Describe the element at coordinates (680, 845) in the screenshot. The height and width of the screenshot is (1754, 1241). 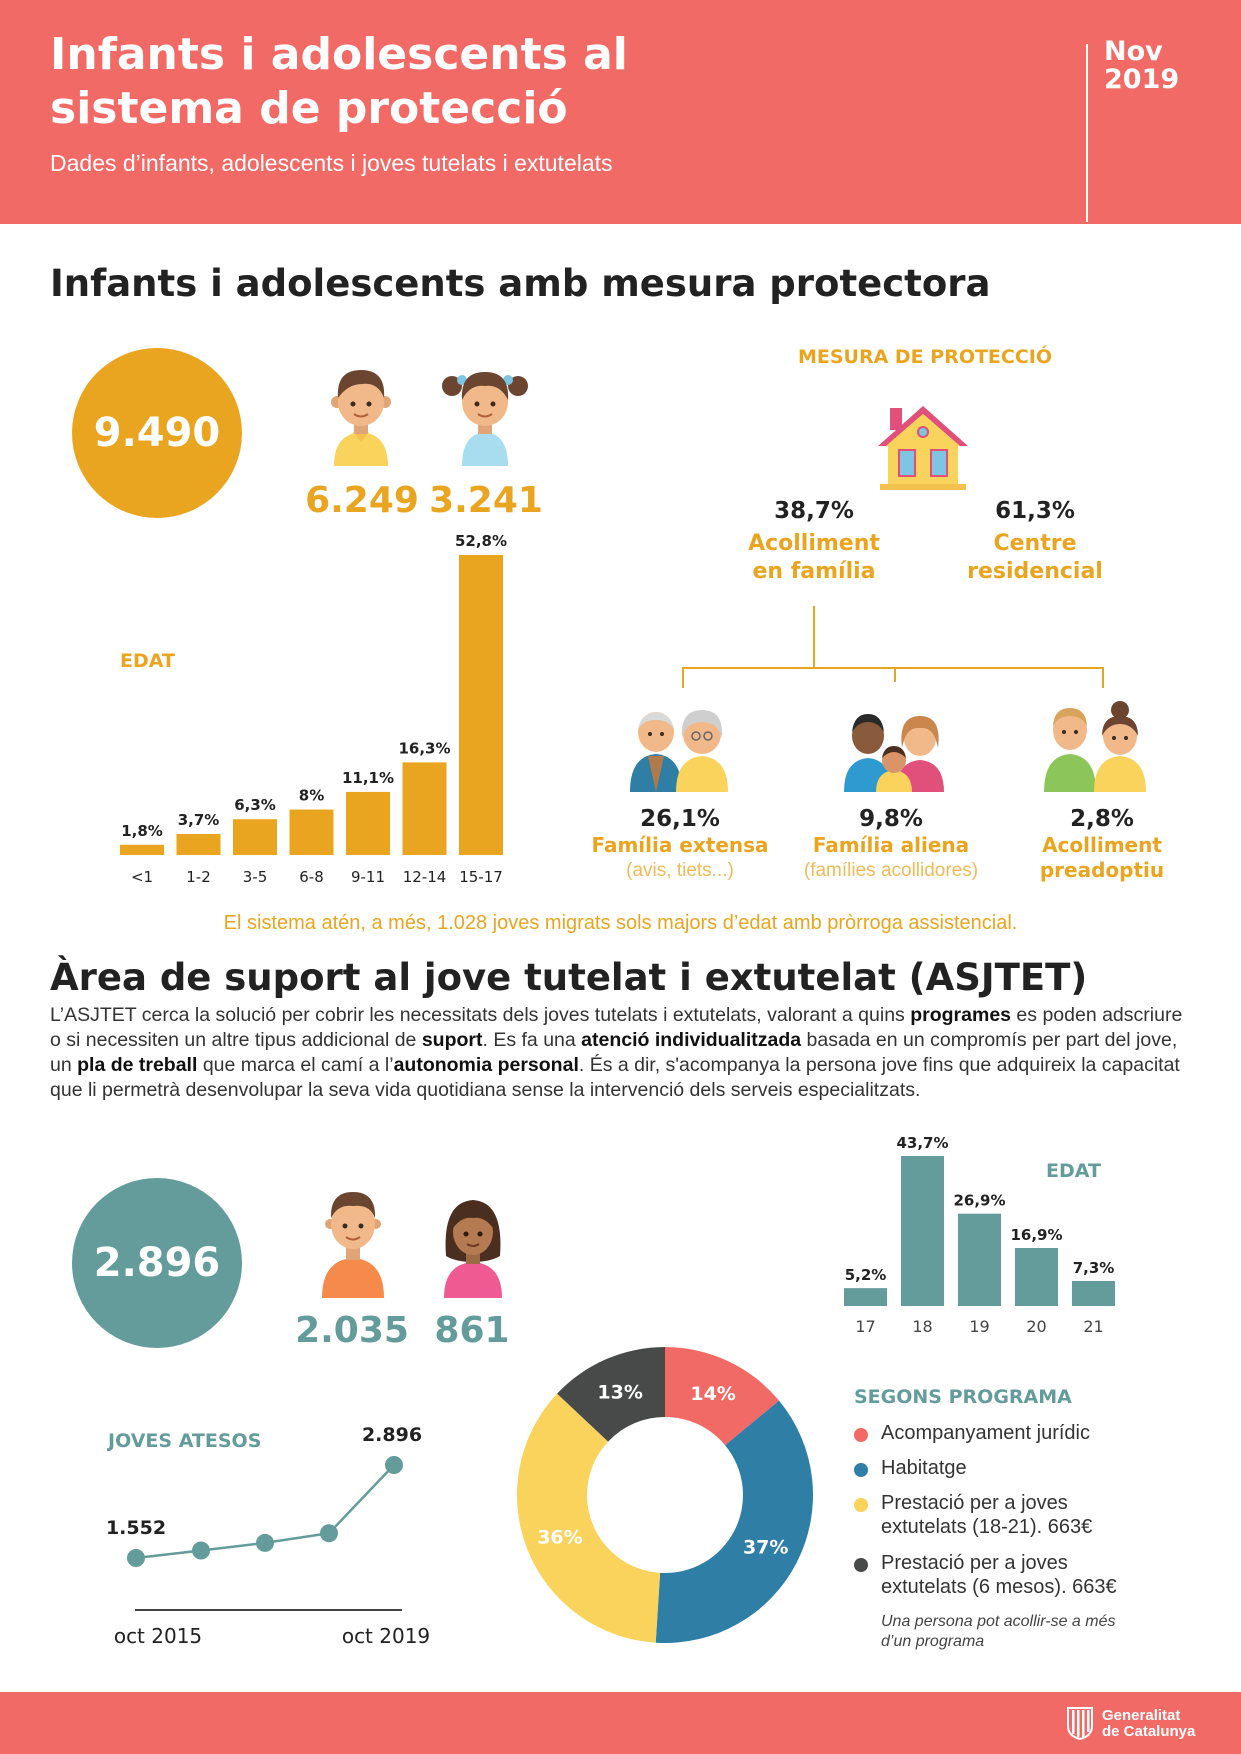
I see `extended-family-label: Família extensa` at that location.